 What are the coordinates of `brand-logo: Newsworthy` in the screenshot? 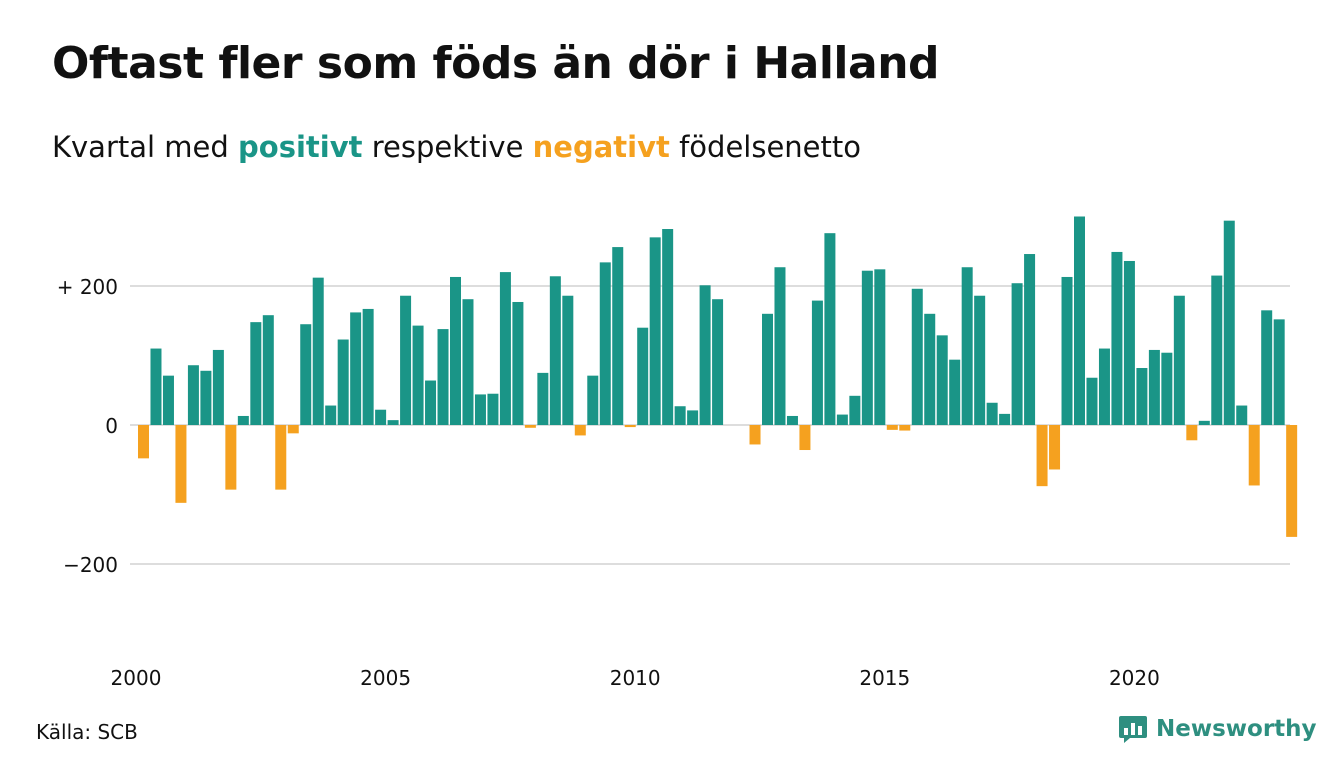 It's located at (1217, 729).